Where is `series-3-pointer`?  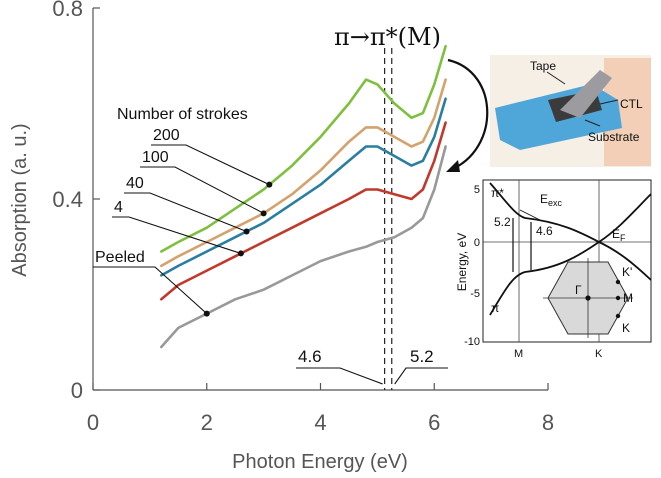 series-3-pointer is located at coordinates (177, 235).